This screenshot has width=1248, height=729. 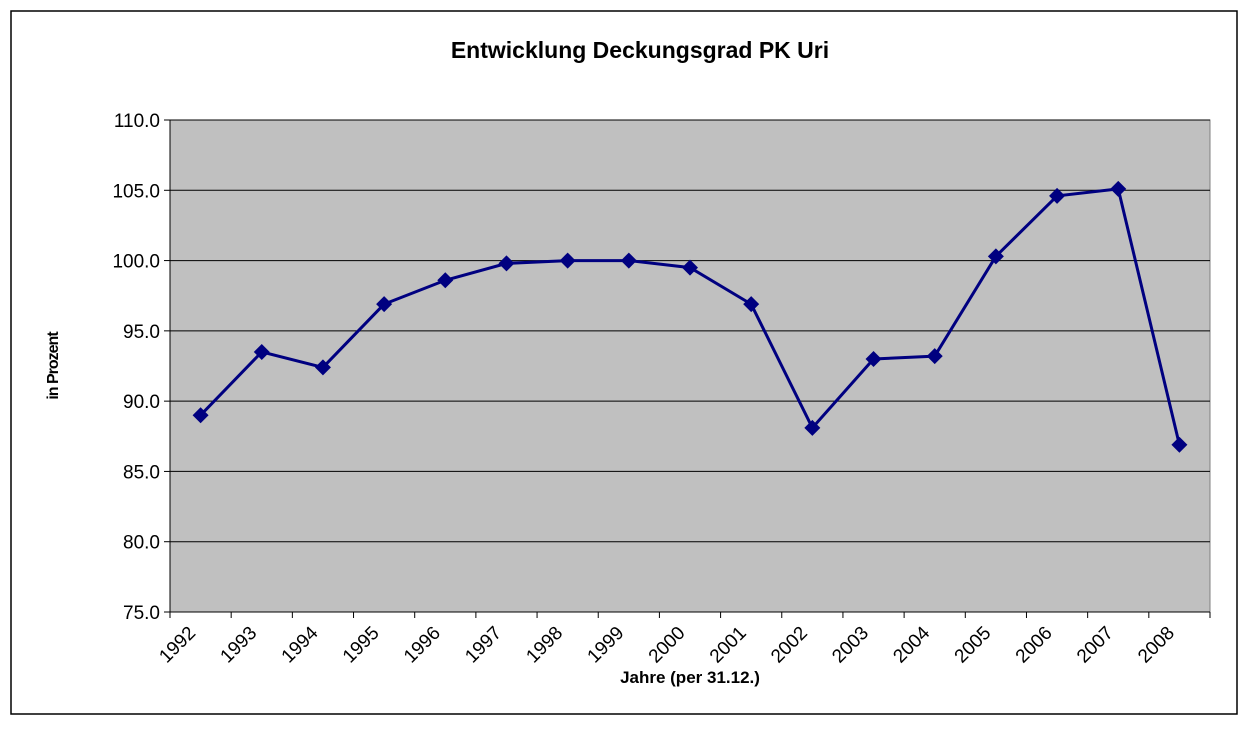 What do you see at coordinates (141, 472) in the screenshot?
I see `y-tick-label: 85.0` at bounding box center [141, 472].